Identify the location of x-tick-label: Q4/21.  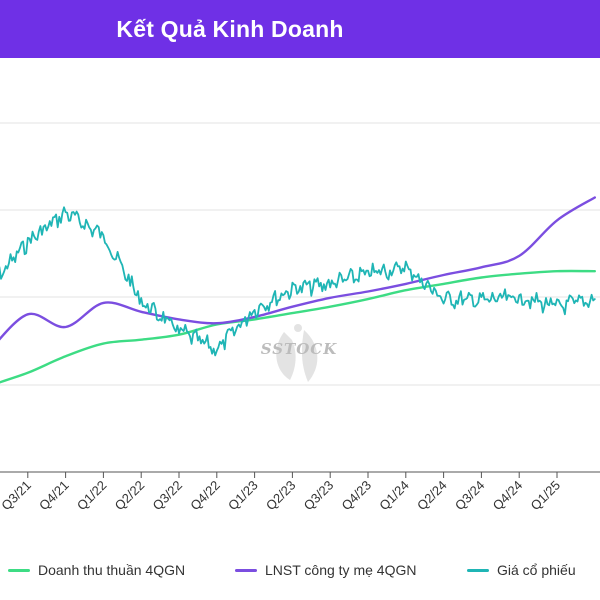
(54, 496).